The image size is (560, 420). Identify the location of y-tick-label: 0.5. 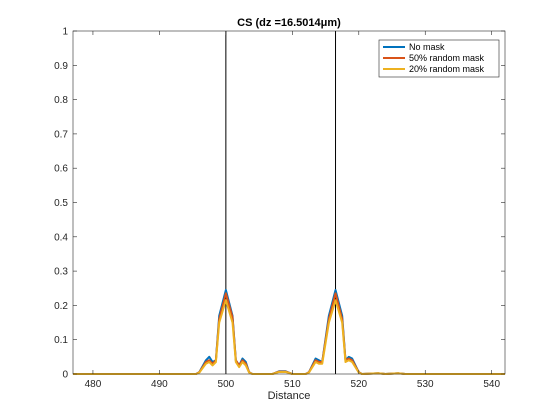
(61, 203).